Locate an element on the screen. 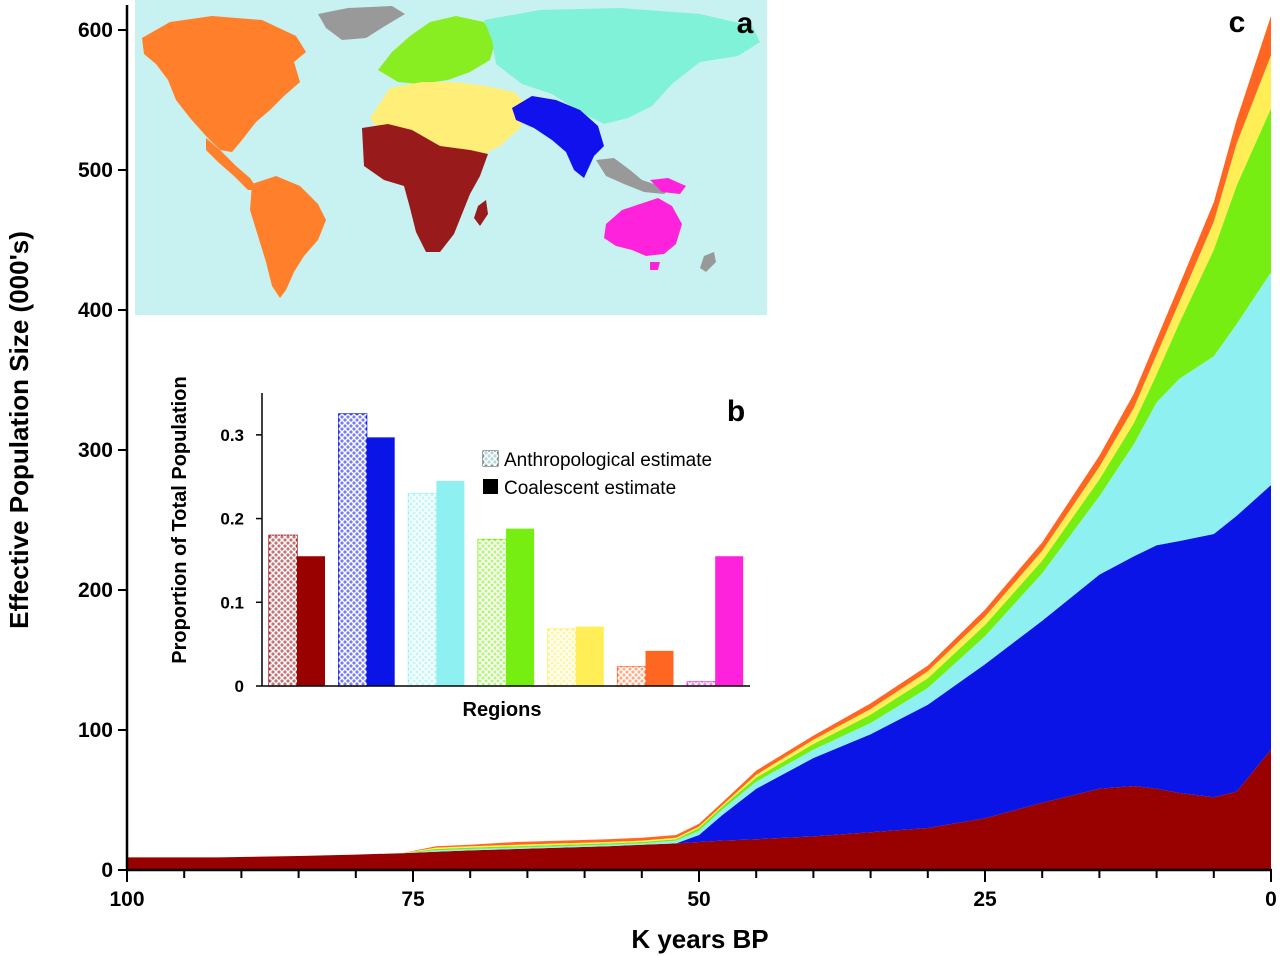  map-region-southeast-asia is located at coordinates (634, 176).